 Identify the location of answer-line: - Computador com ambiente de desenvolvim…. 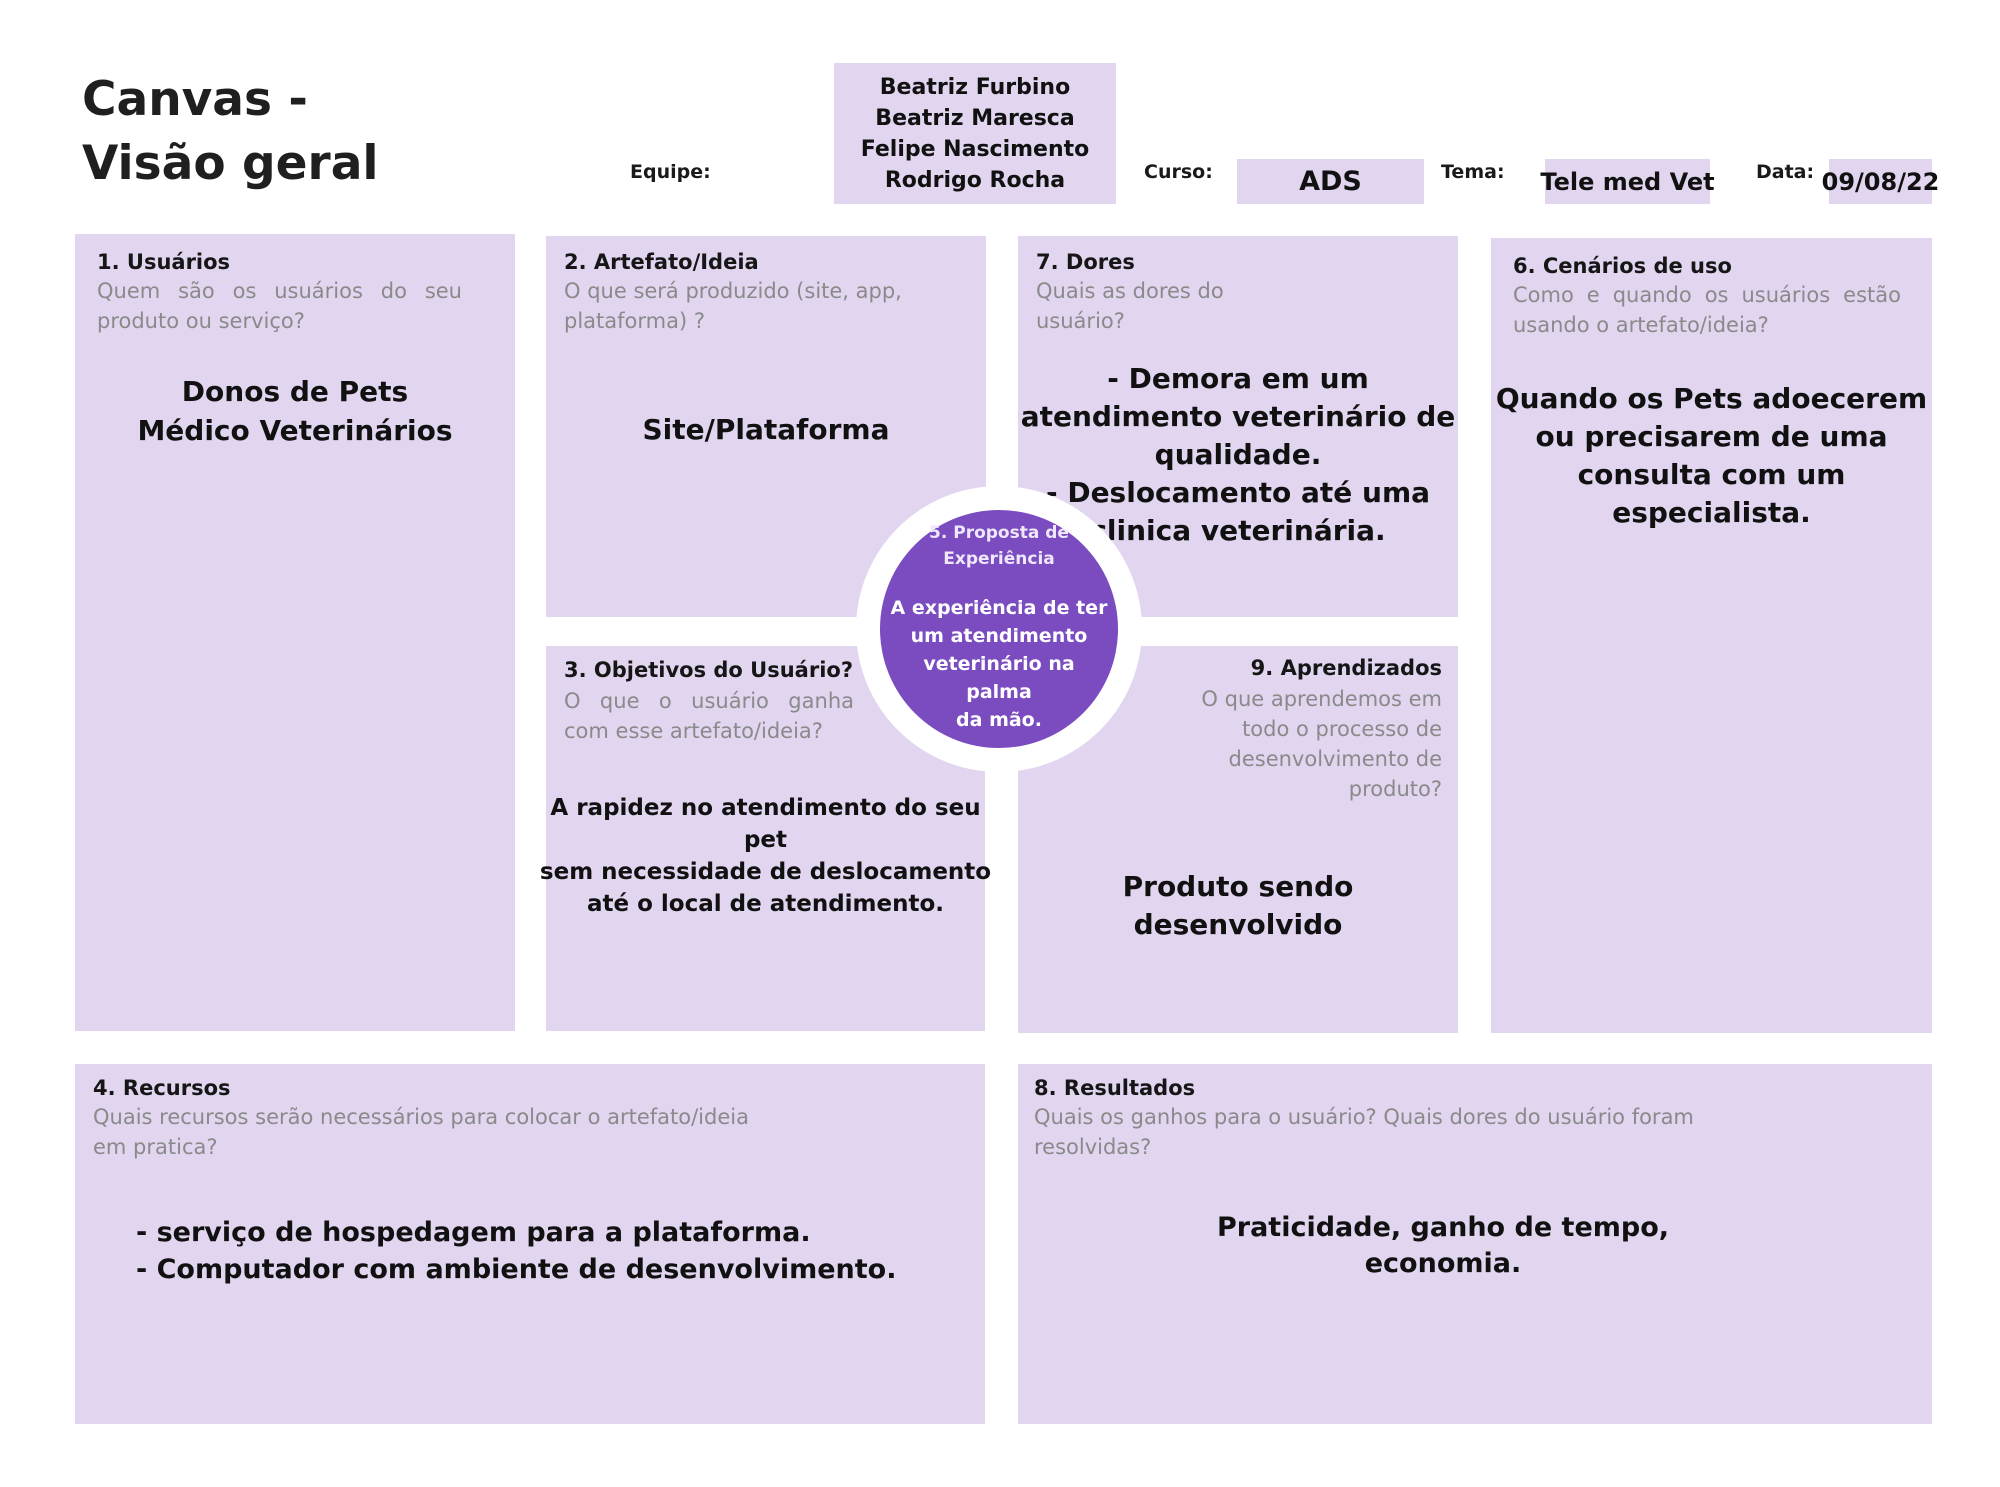
(516, 1269).